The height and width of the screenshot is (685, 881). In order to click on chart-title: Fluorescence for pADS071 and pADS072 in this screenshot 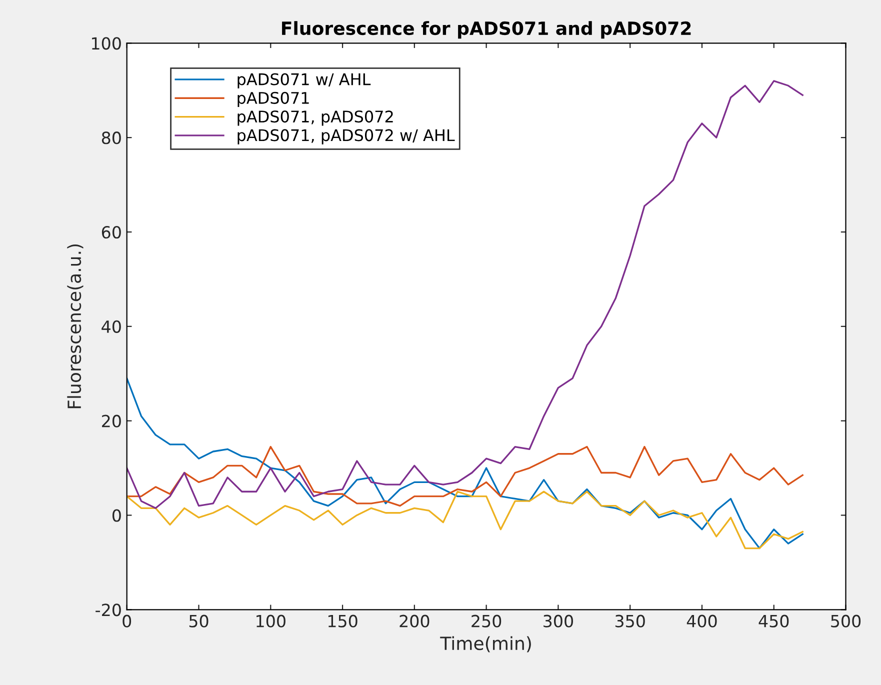, I will do `click(486, 30)`.